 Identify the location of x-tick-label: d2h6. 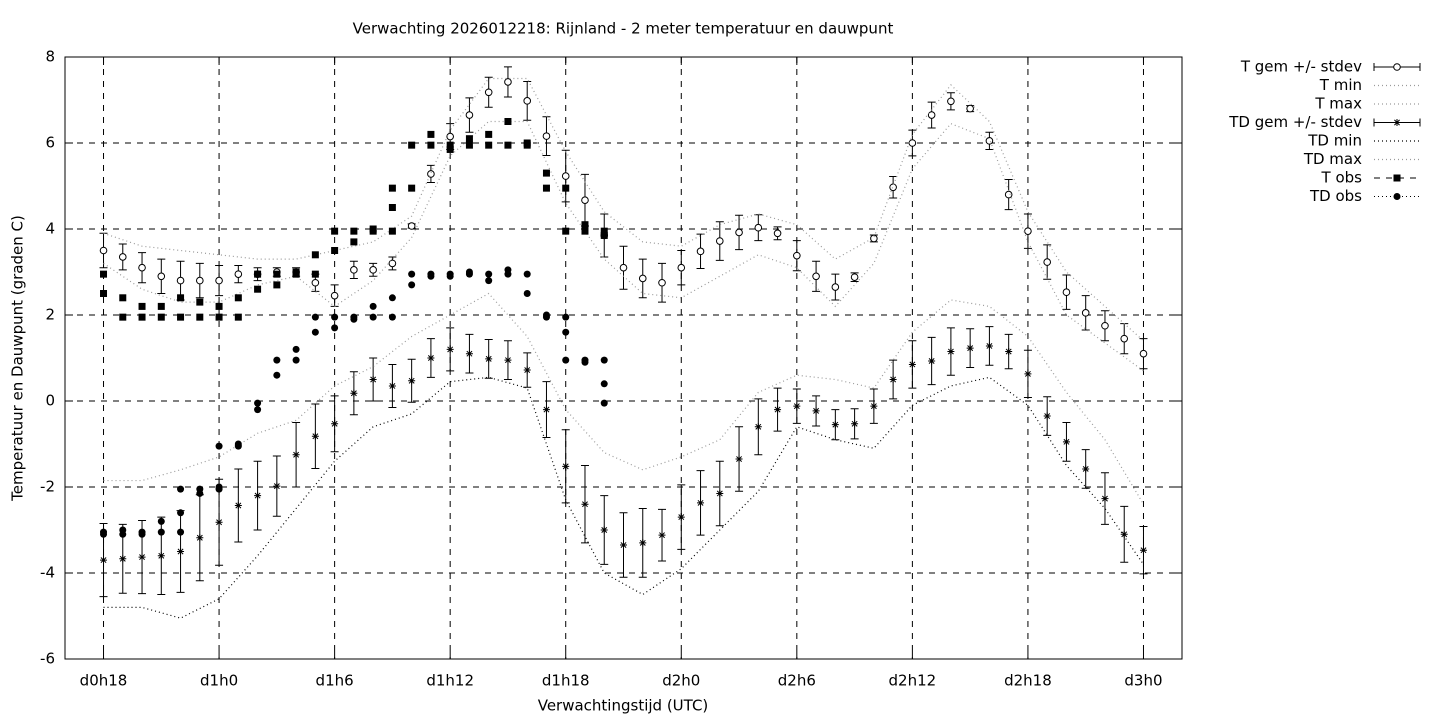
(797, 681).